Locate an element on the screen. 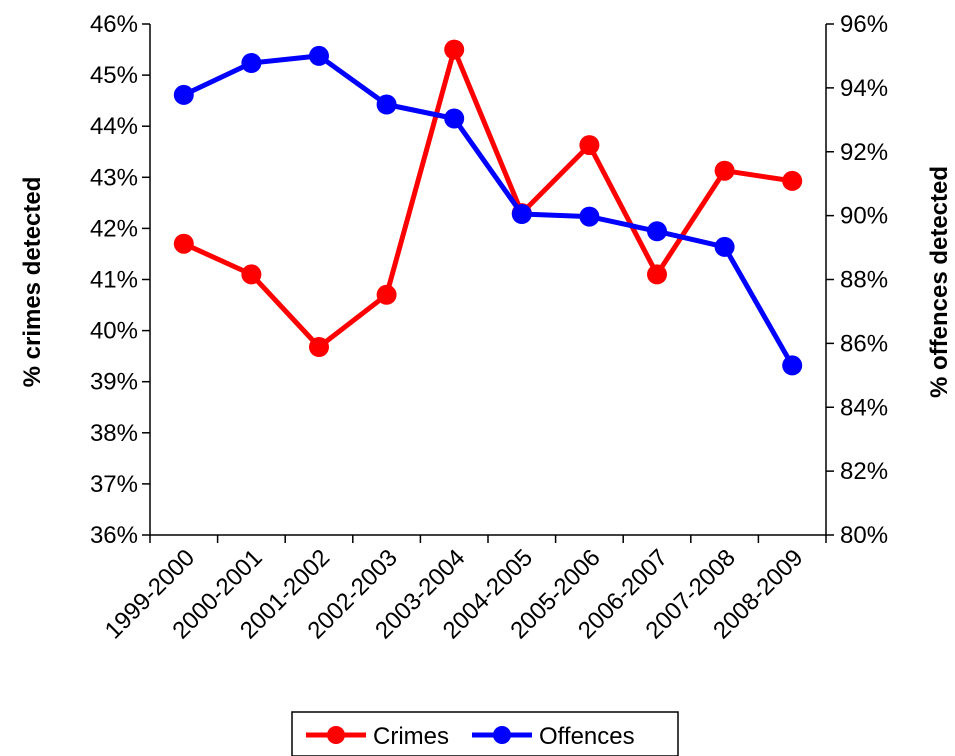 Image resolution: width=955 pixels, height=756 pixels. left-y-tick-label: 37% is located at coordinates (114, 484).